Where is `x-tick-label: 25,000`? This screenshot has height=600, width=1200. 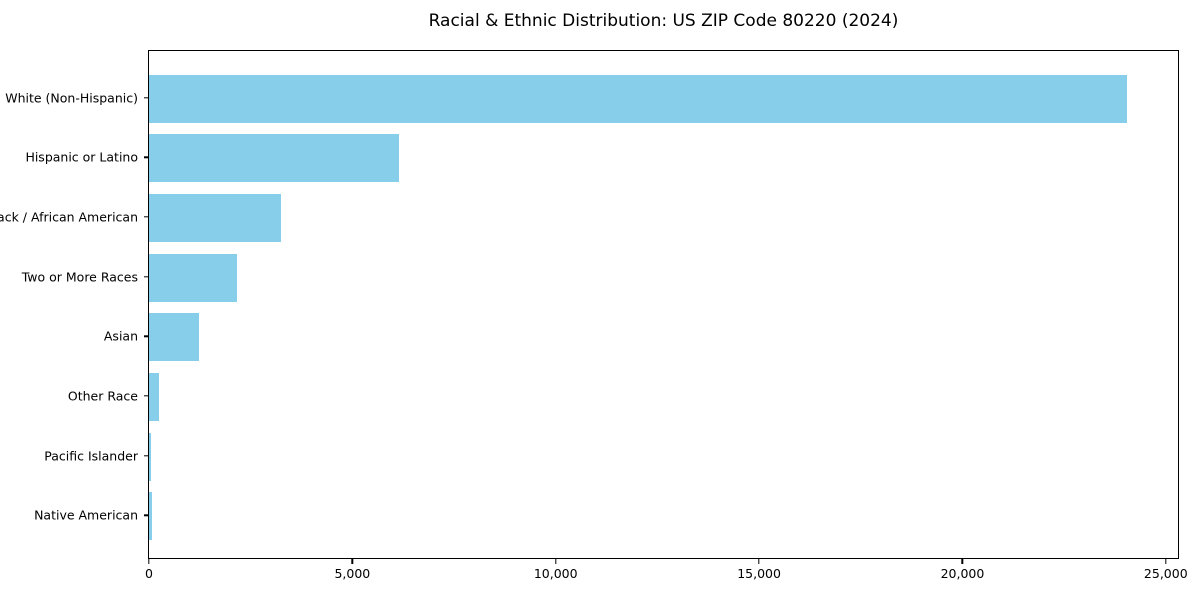 x-tick-label: 25,000 is located at coordinates (1165, 573).